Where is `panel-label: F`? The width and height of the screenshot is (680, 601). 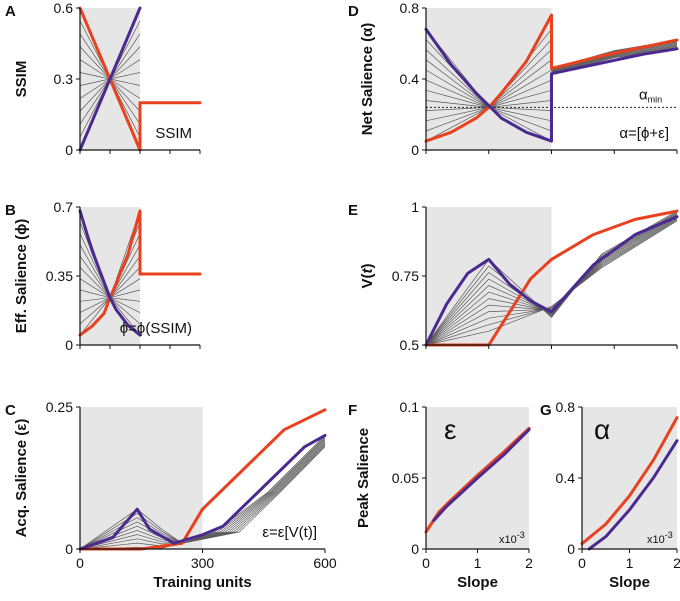 panel-label: F is located at coordinates (352, 410).